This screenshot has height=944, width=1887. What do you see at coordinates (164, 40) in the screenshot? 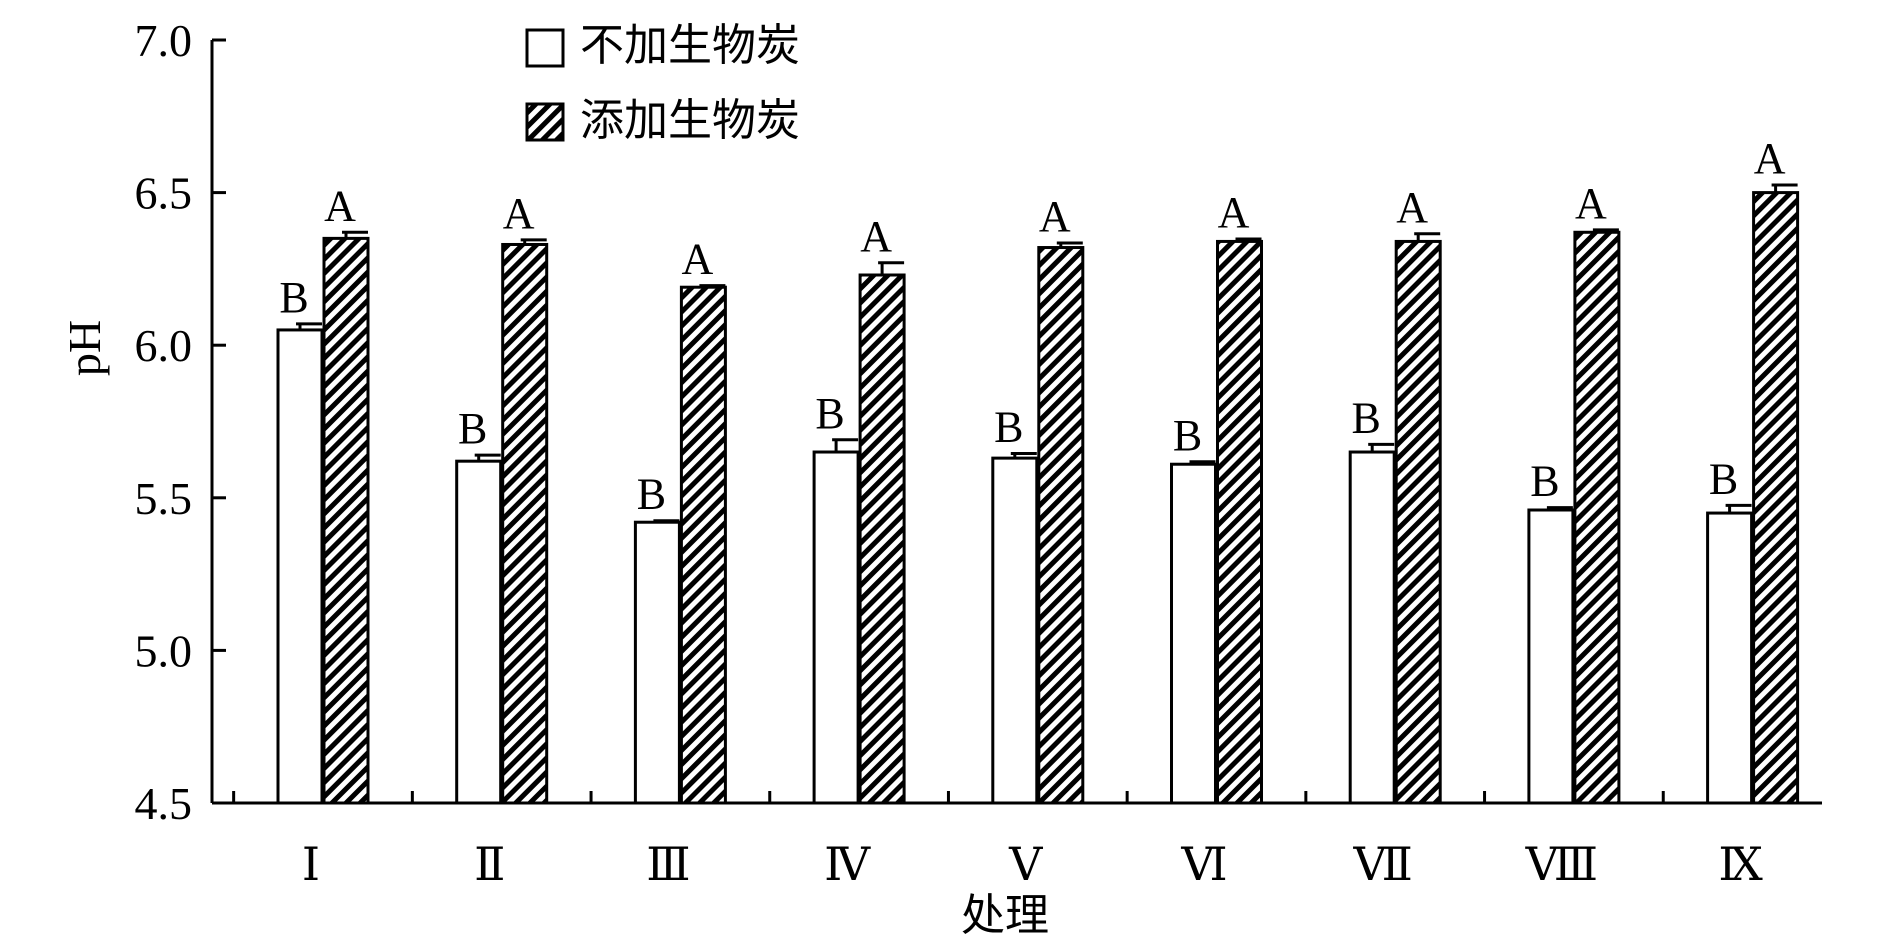
I see `y-tick-label: 7.0` at bounding box center [164, 40].